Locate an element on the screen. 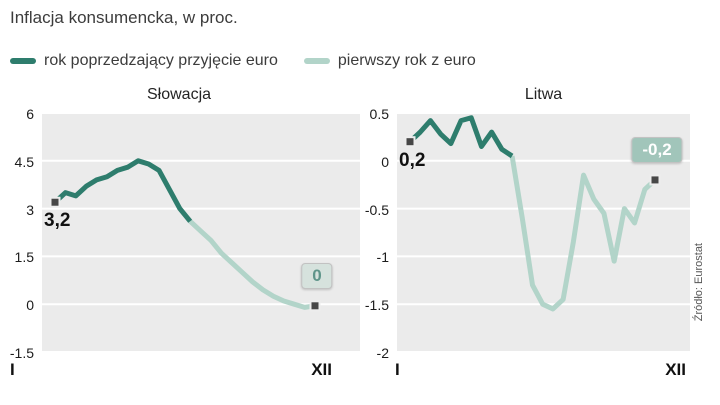  legend-label-euro: pierwszy rok z euro is located at coordinates (406, 60).